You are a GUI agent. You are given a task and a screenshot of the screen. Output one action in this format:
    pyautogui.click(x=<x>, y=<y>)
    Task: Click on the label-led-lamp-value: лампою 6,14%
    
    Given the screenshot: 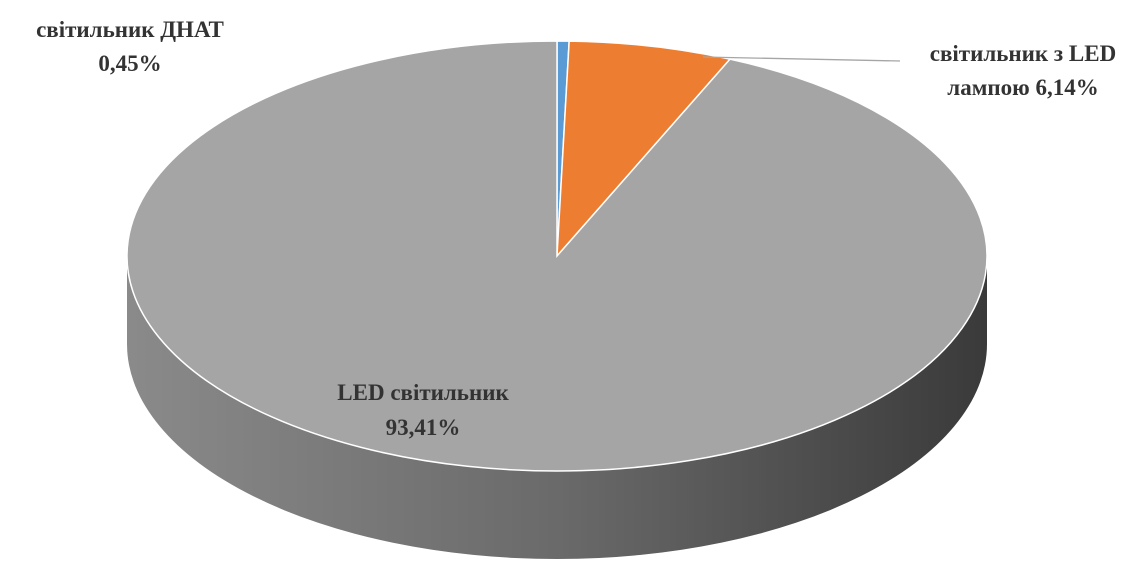 What is the action you would take?
    pyautogui.click(x=1022, y=87)
    